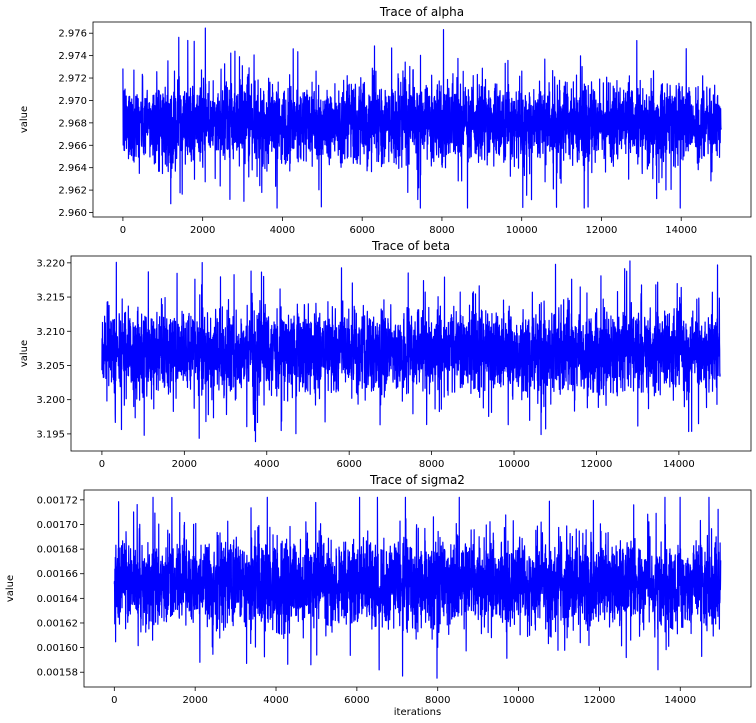 The height and width of the screenshot is (723, 756). Describe the element at coordinates (417, 480) in the screenshot. I see `chart-title: Trace of sigma2` at that location.